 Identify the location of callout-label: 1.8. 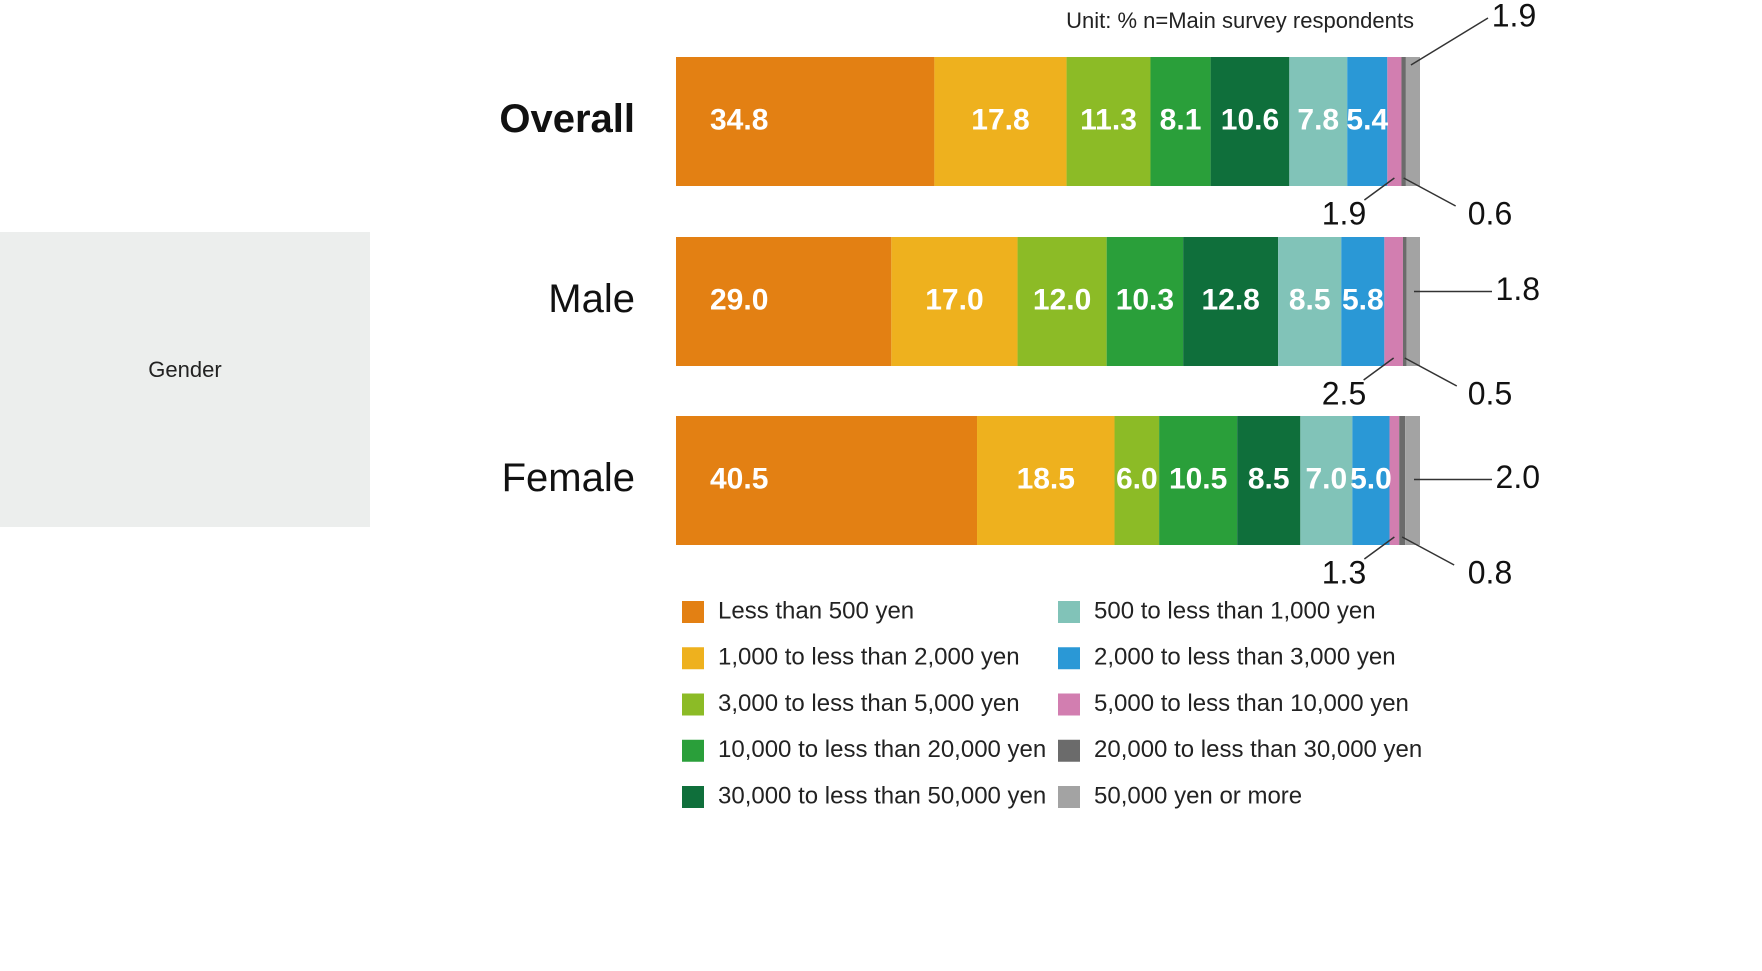
(1518, 289).